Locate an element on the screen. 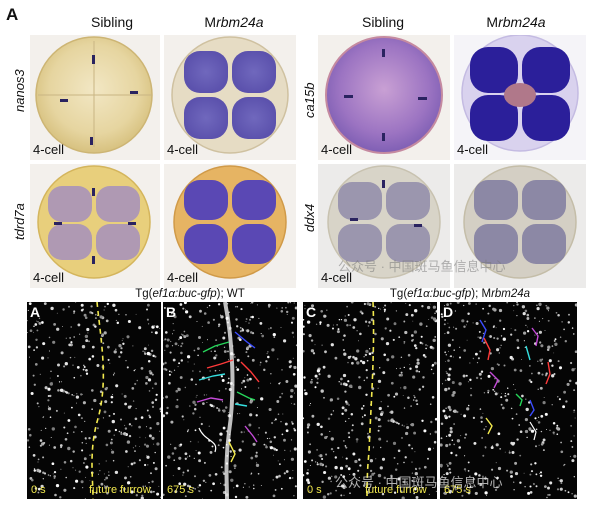  watermark-bottom: 公众号 · 中国斑马鱼信息中心 is located at coordinates (419, 482).